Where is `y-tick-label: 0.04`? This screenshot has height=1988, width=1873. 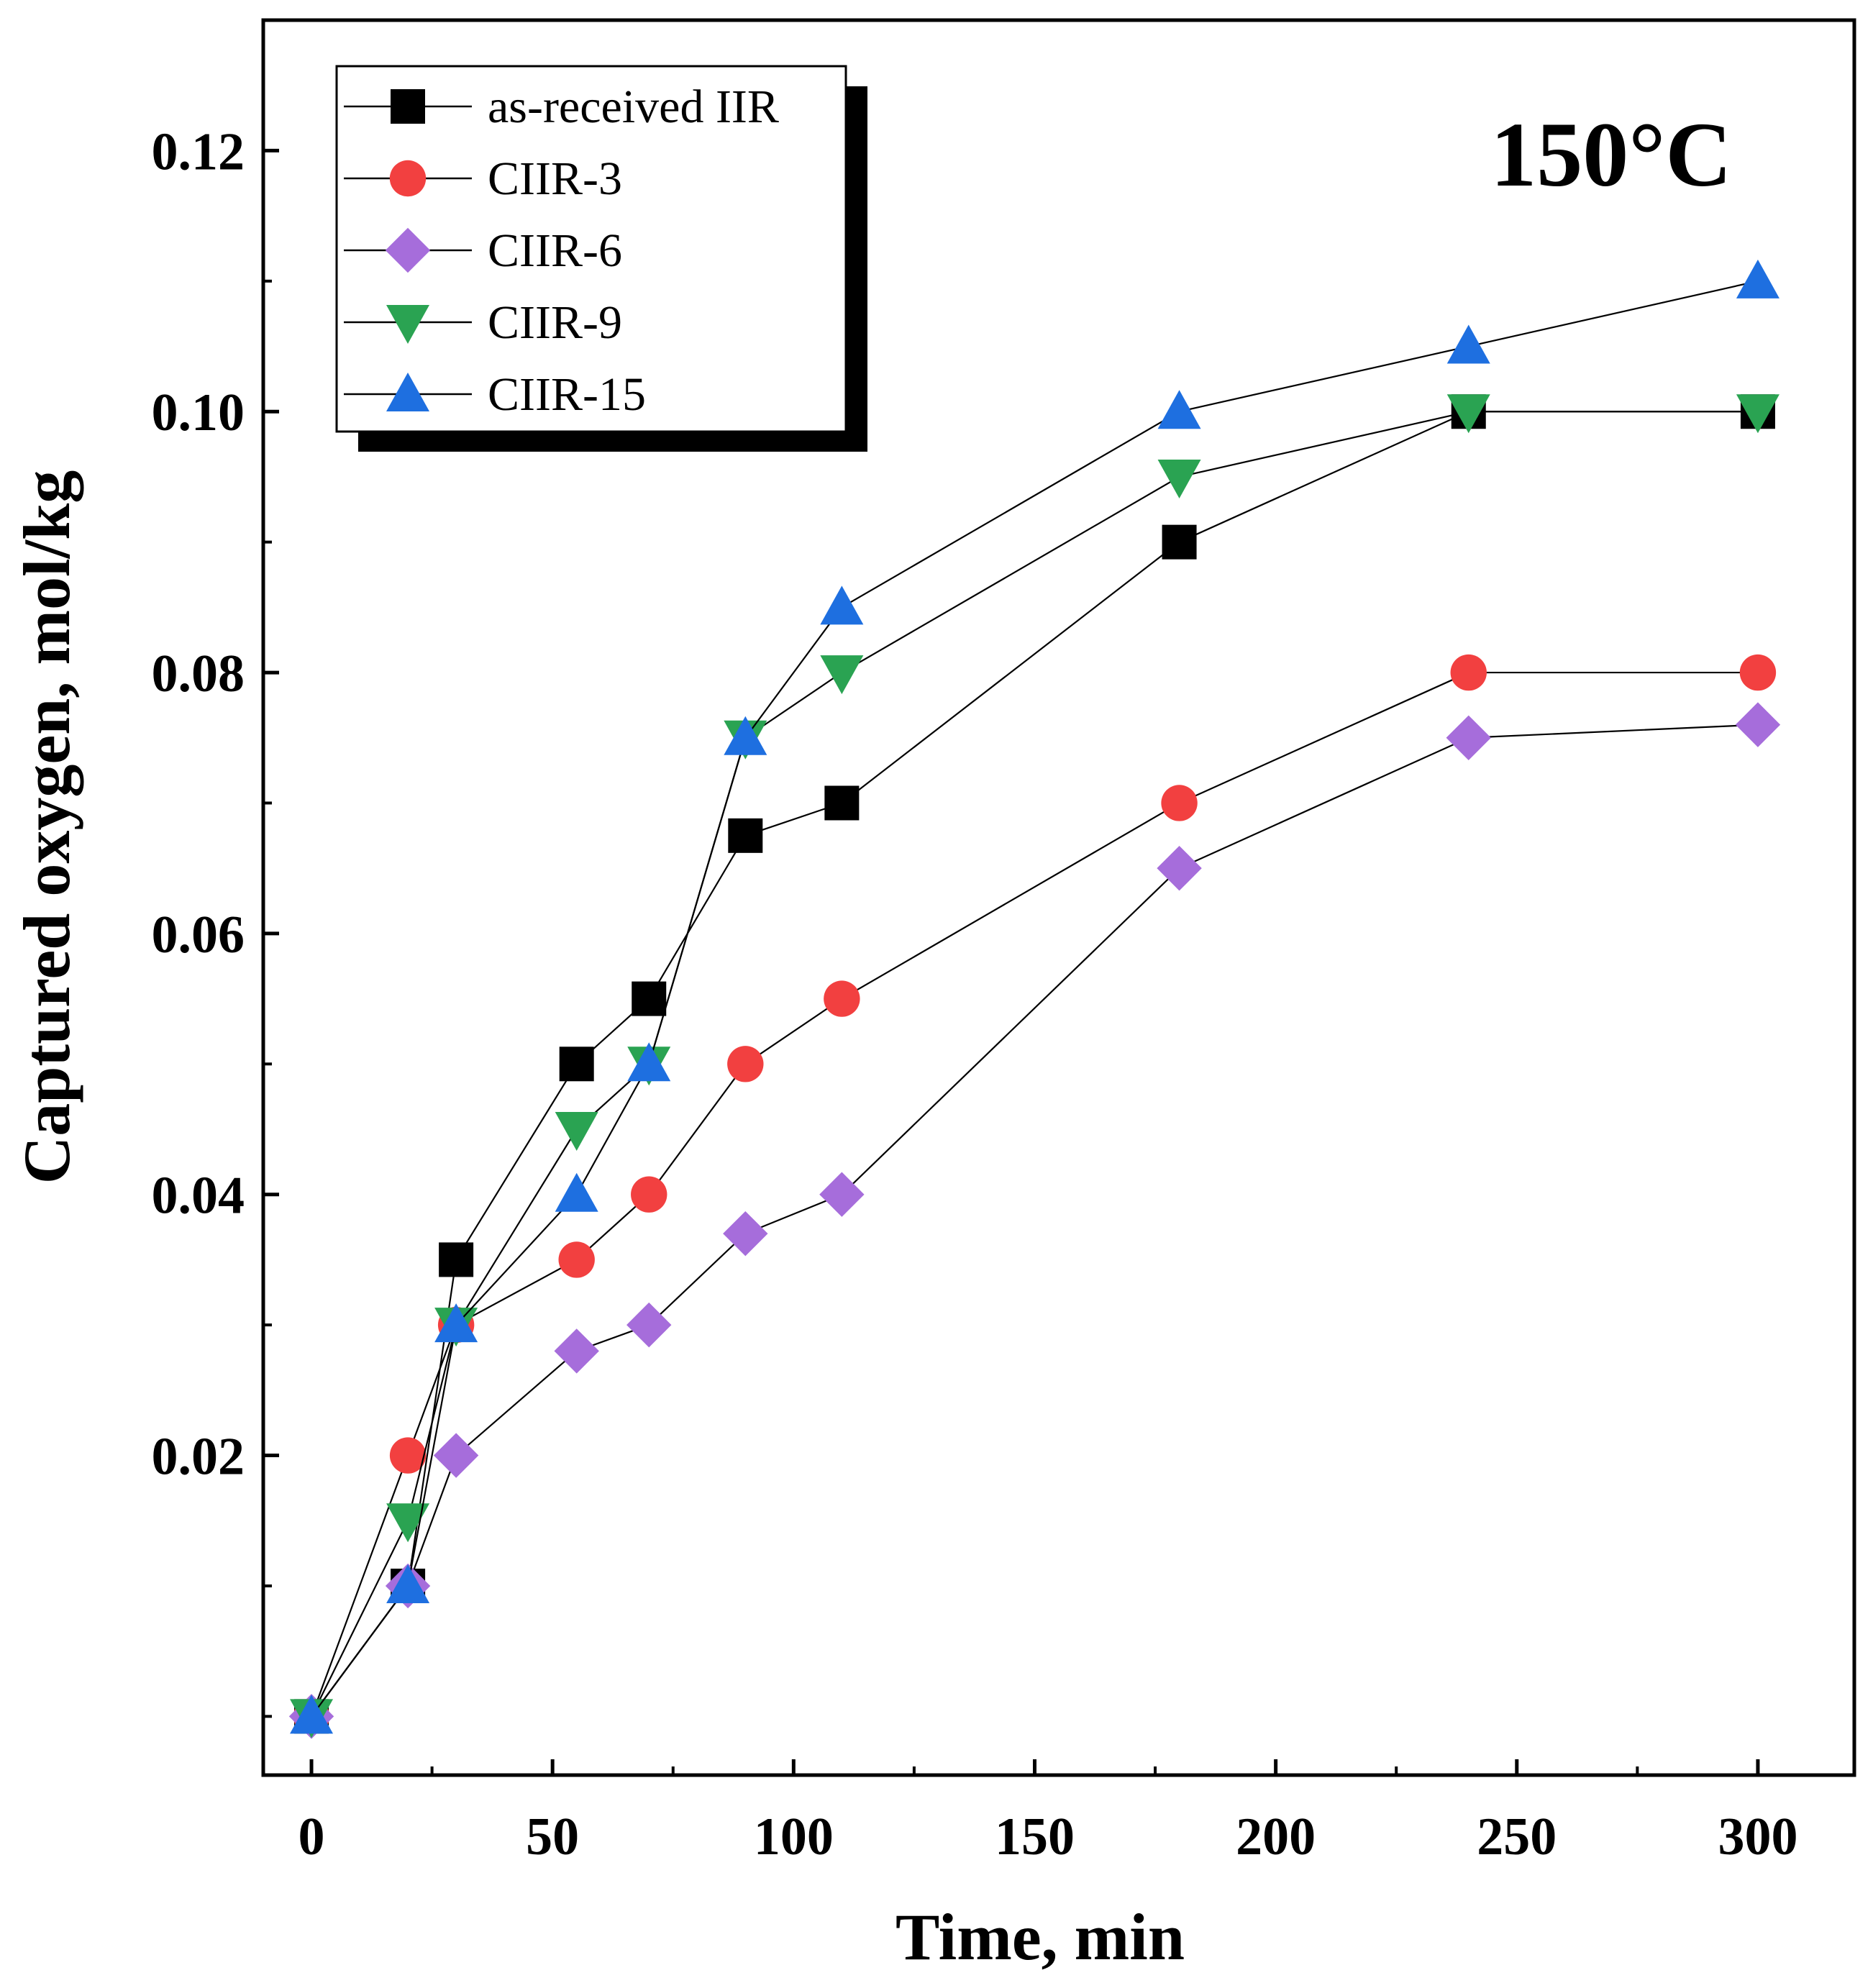 y-tick-label: 0.04 is located at coordinates (198, 1196).